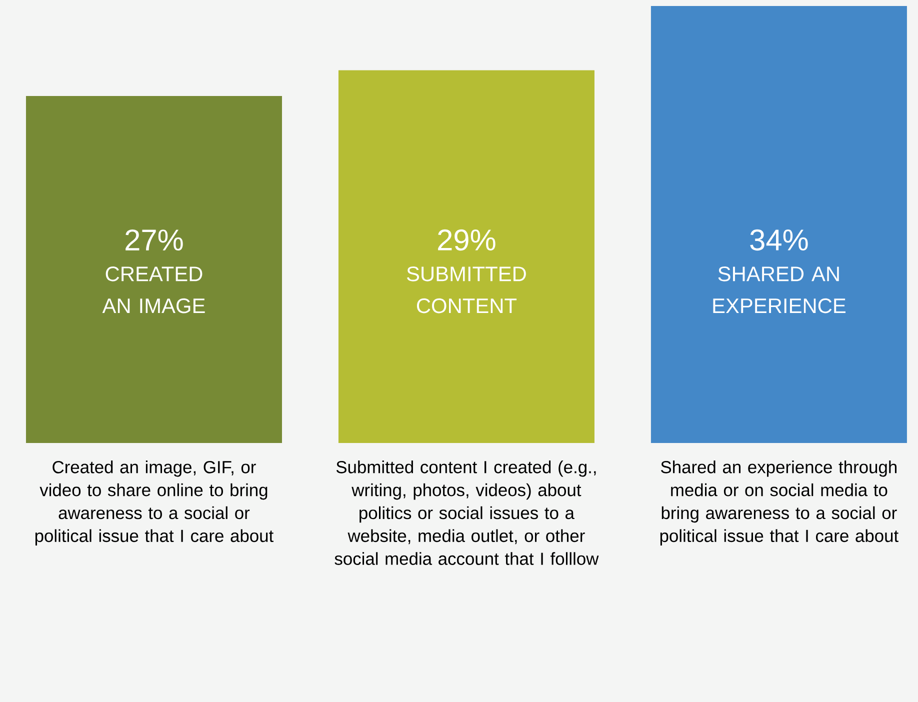 The width and height of the screenshot is (918, 702). I want to click on annotation: SUBMITTED CONTENT, so click(466, 290).